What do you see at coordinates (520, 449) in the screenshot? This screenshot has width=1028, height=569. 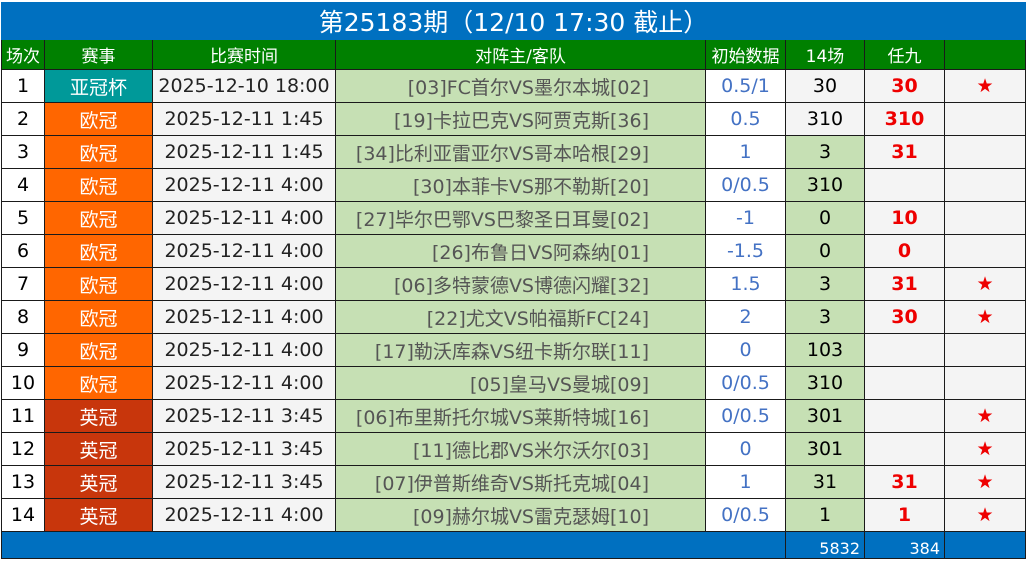 I see `teams-cell: [11]德比郡VS米尔沃尔[03]` at bounding box center [520, 449].